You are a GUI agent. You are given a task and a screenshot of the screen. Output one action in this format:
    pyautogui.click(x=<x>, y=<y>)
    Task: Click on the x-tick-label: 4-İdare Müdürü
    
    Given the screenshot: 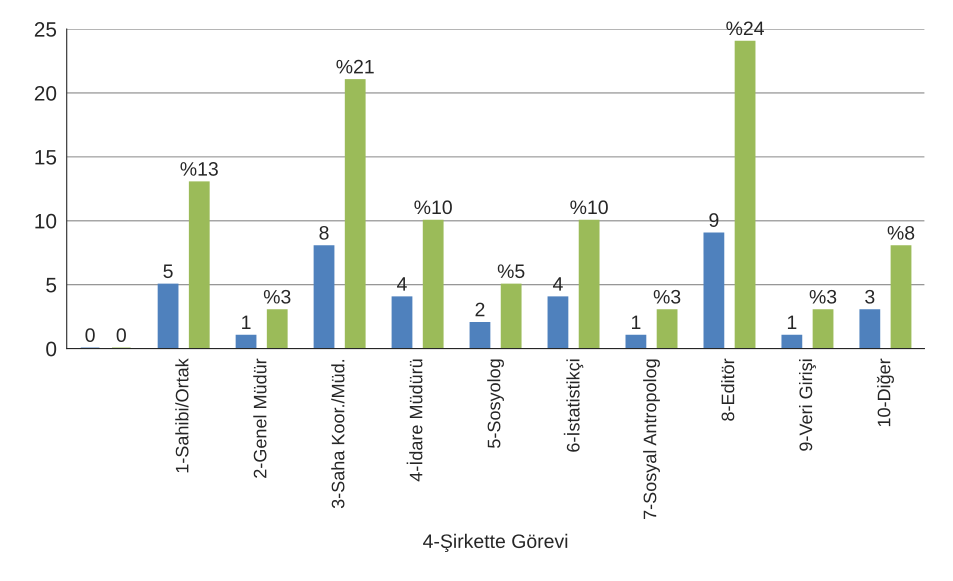 What is the action you would take?
    pyautogui.click(x=414, y=420)
    